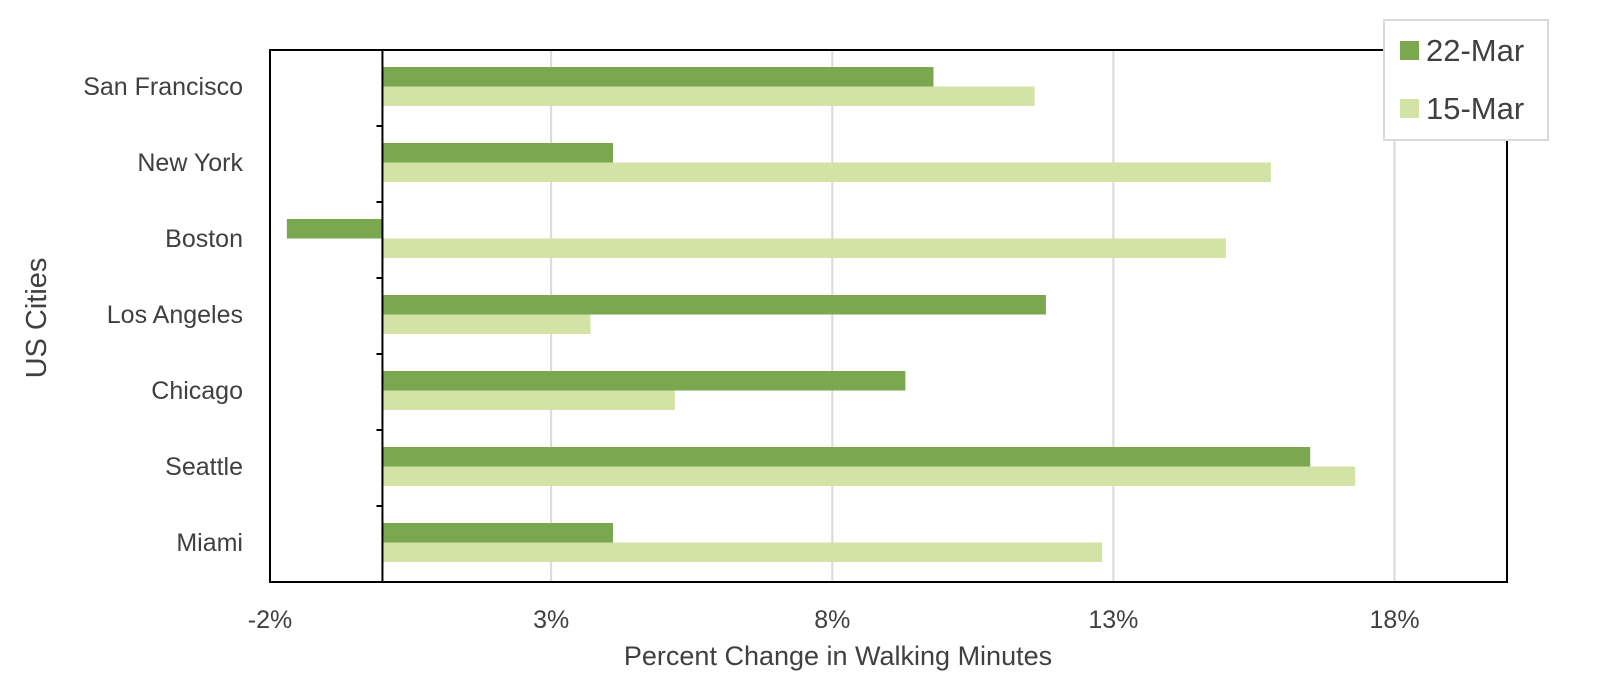  Describe the element at coordinates (175, 315) in the screenshot. I see `category-label: Los Angeles` at that location.